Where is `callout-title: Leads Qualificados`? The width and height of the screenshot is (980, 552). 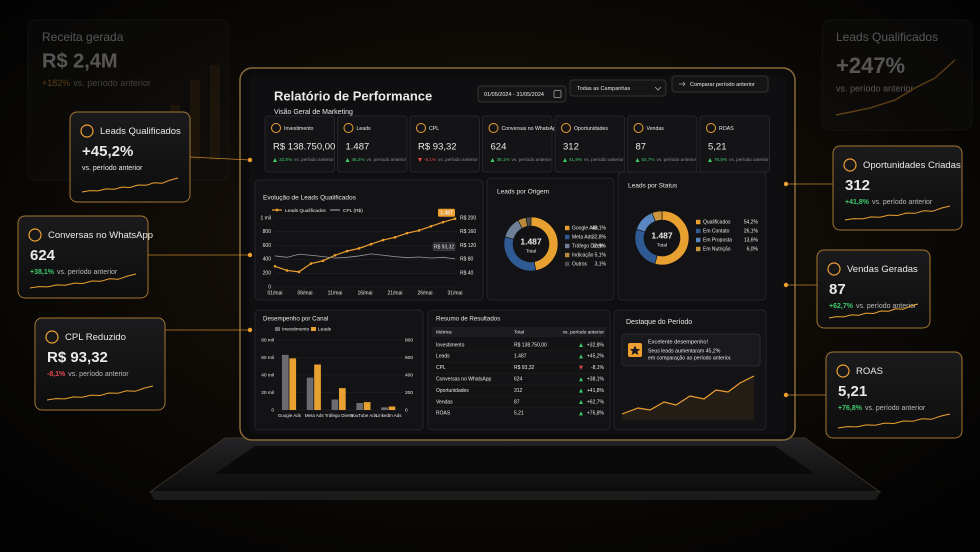
callout-title: Leads Qualificados is located at coordinates (140, 131).